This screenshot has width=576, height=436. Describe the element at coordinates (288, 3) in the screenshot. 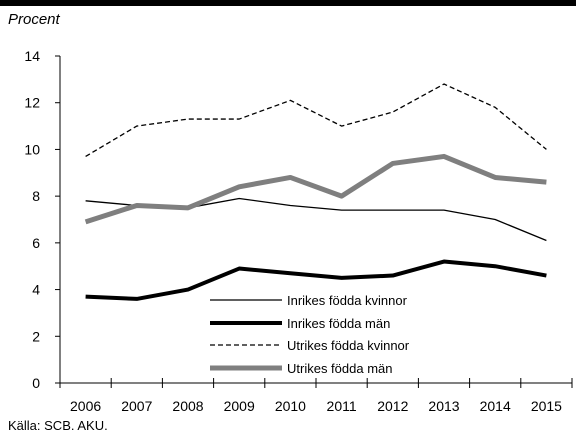

I see `top-title-bar` at that location.